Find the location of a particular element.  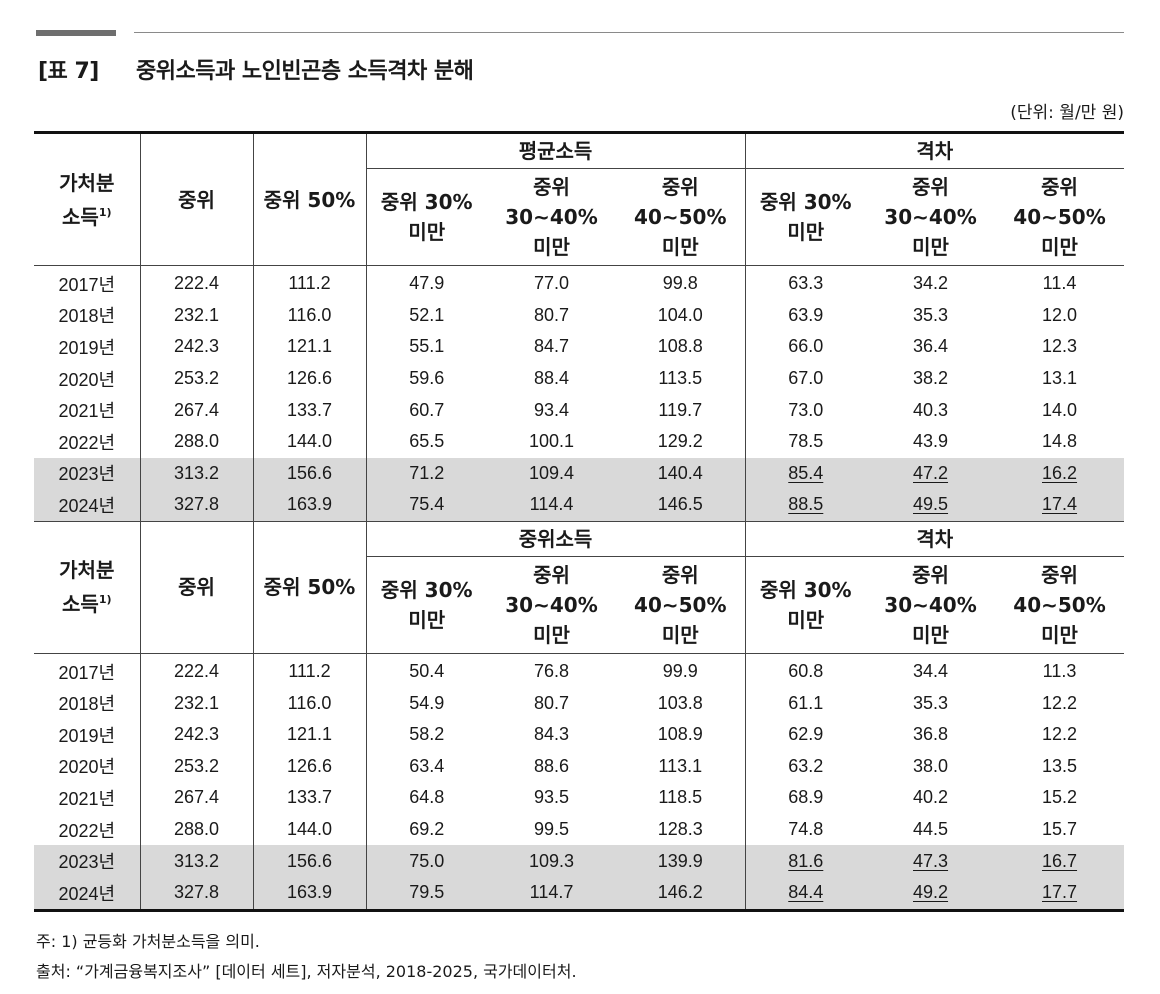

cell-value: 2020년 is located at coordinates (87, 379).